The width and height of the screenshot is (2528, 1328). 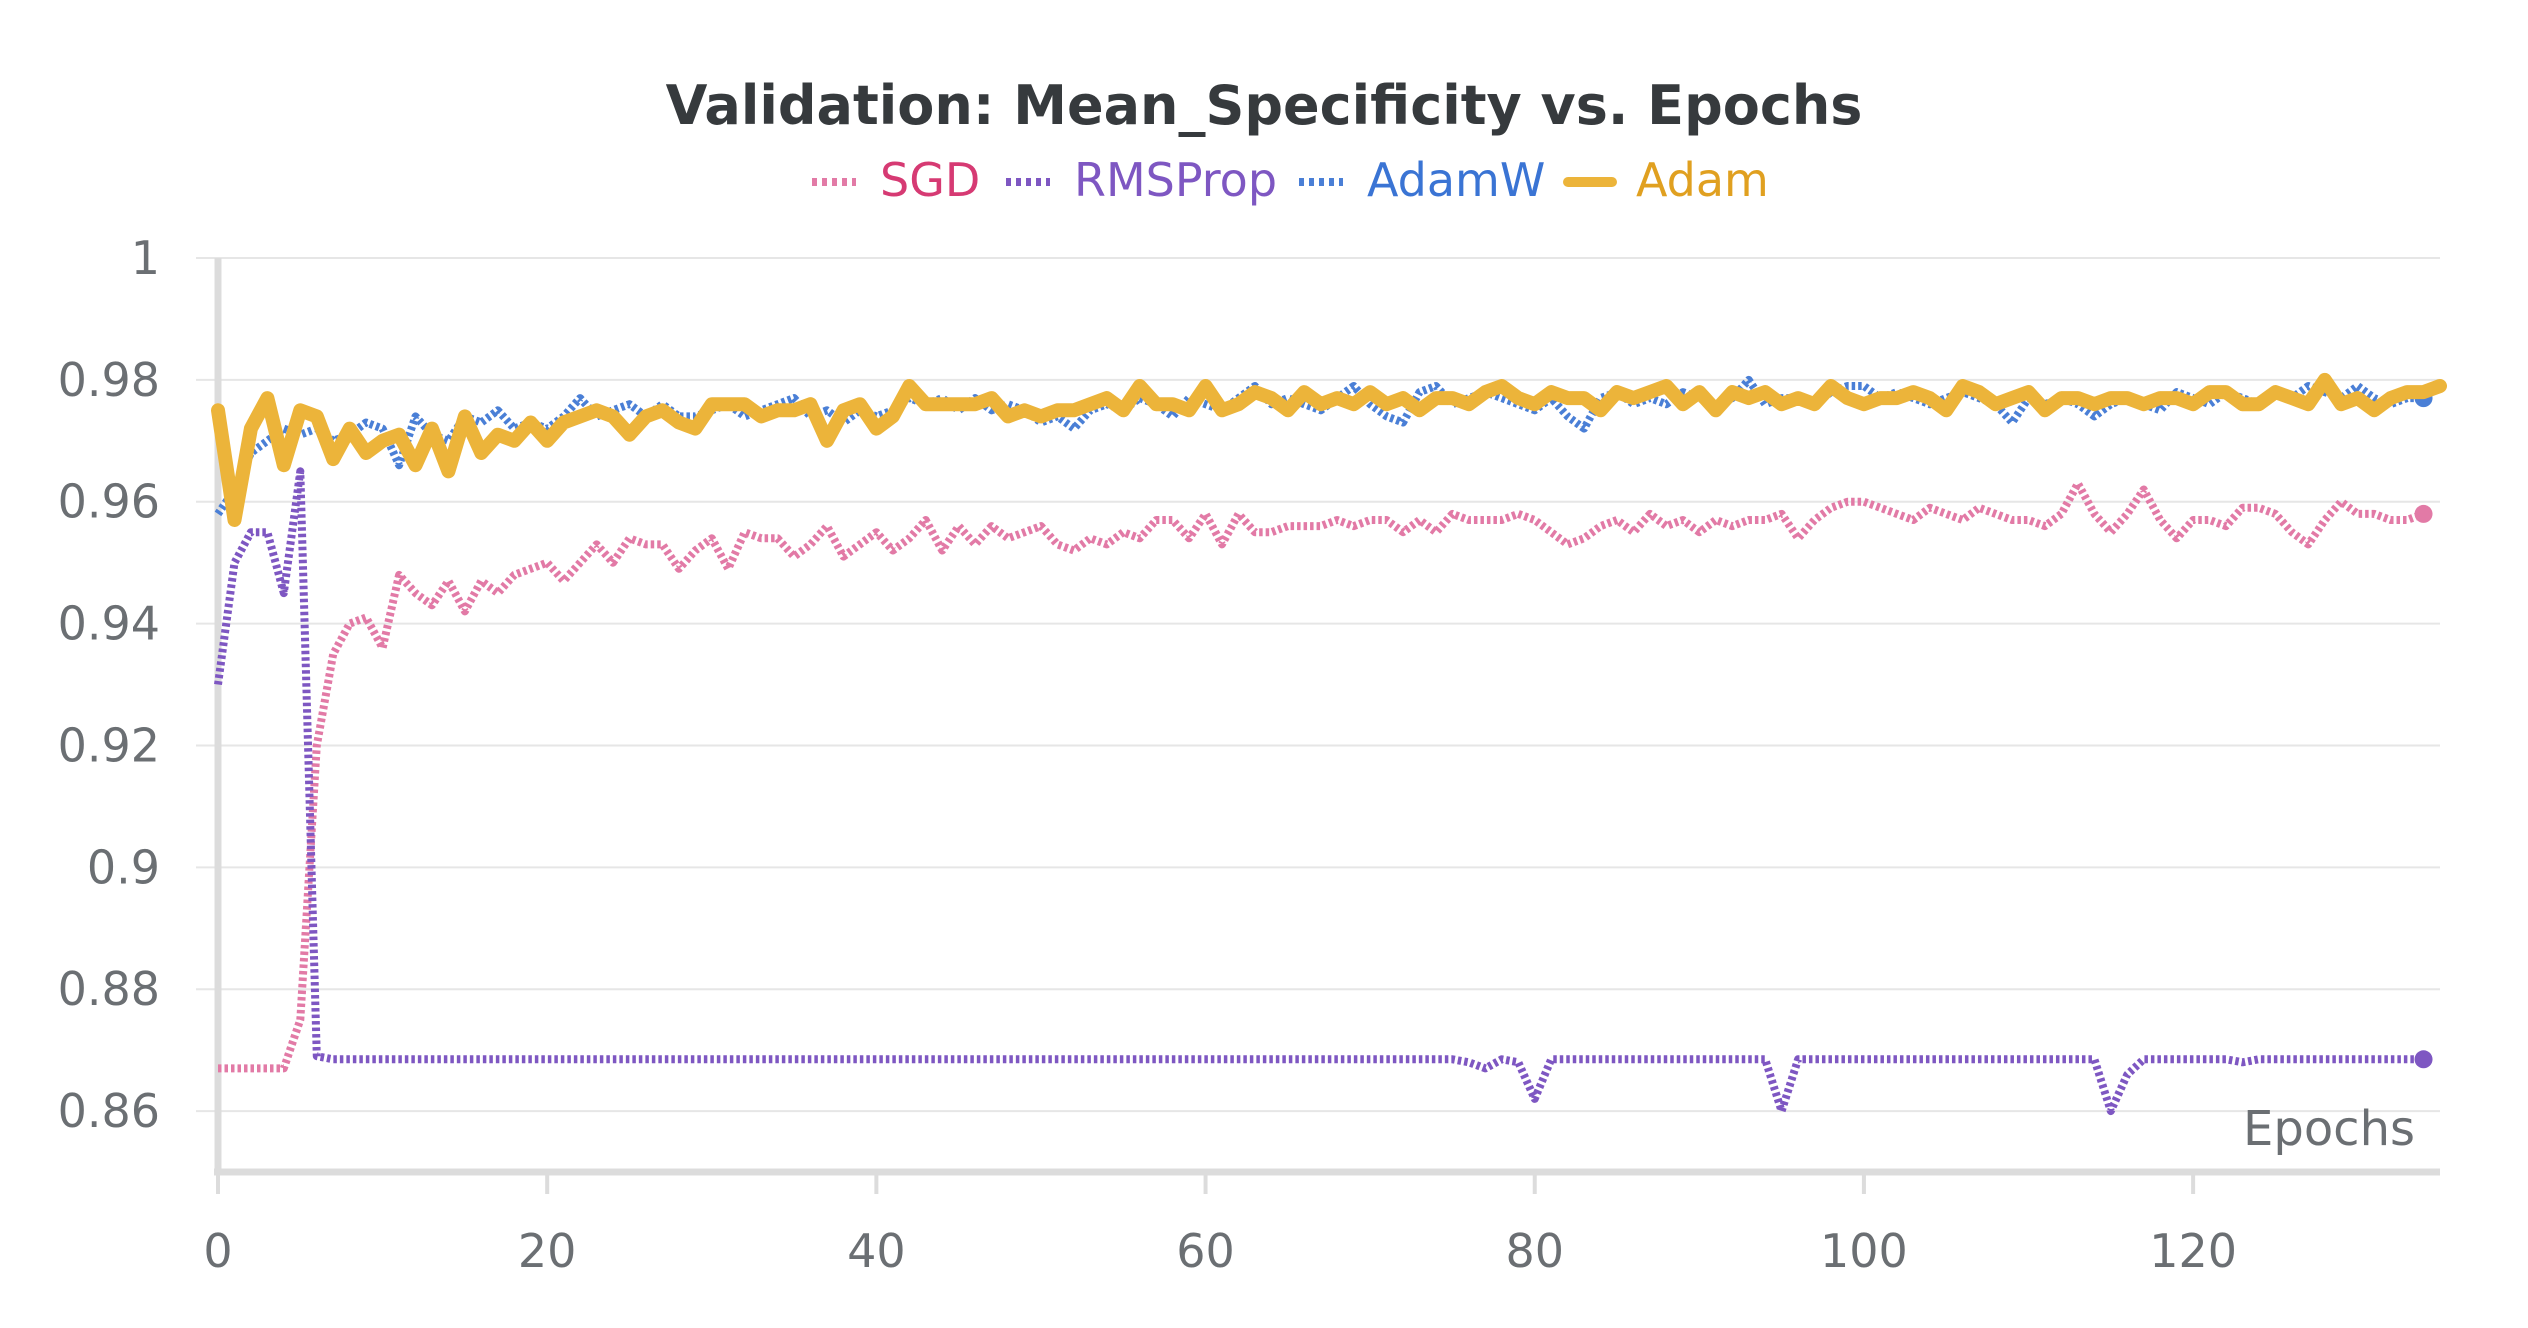 What do you see at coordinates (109, 1111) in the screenshot?
I see `y-tick-label: 0.86` at bounding box center [109, 1111].